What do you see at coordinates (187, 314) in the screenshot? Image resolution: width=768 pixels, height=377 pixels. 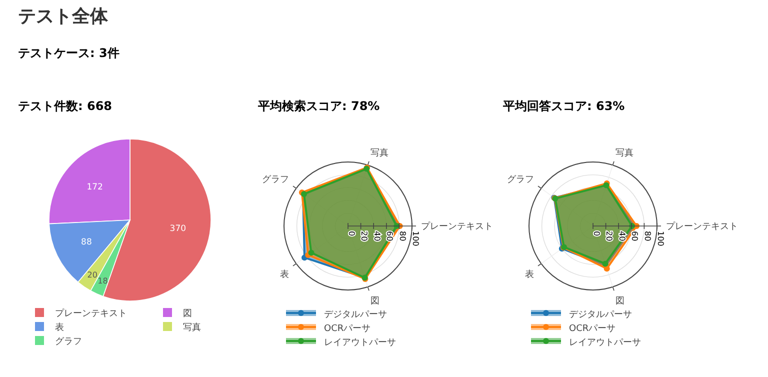 I see `legend-label: 図` at bounding box center [187, 314].